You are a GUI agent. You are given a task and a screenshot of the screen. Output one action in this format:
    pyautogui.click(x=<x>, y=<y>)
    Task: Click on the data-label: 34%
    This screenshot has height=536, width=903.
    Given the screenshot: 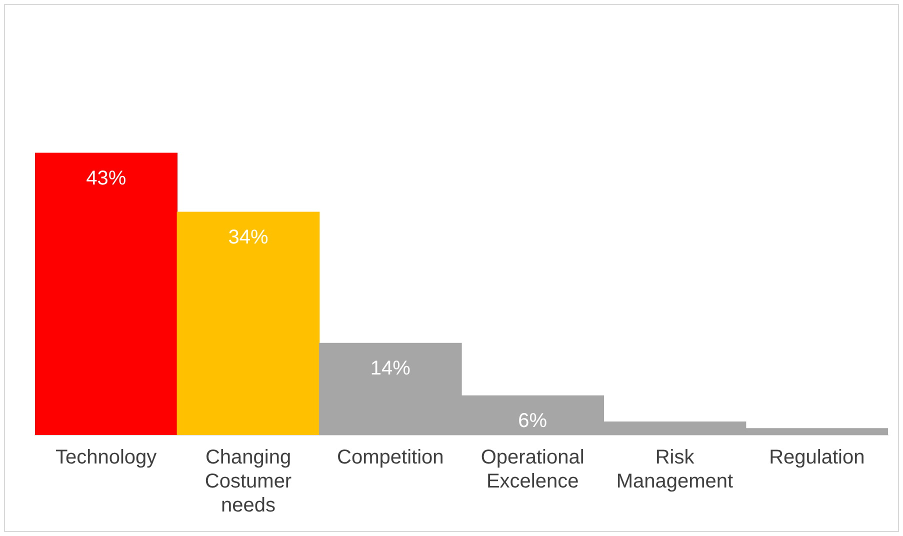 What is the action you would take?
    pyautogui.click(x=248, y=237)
    